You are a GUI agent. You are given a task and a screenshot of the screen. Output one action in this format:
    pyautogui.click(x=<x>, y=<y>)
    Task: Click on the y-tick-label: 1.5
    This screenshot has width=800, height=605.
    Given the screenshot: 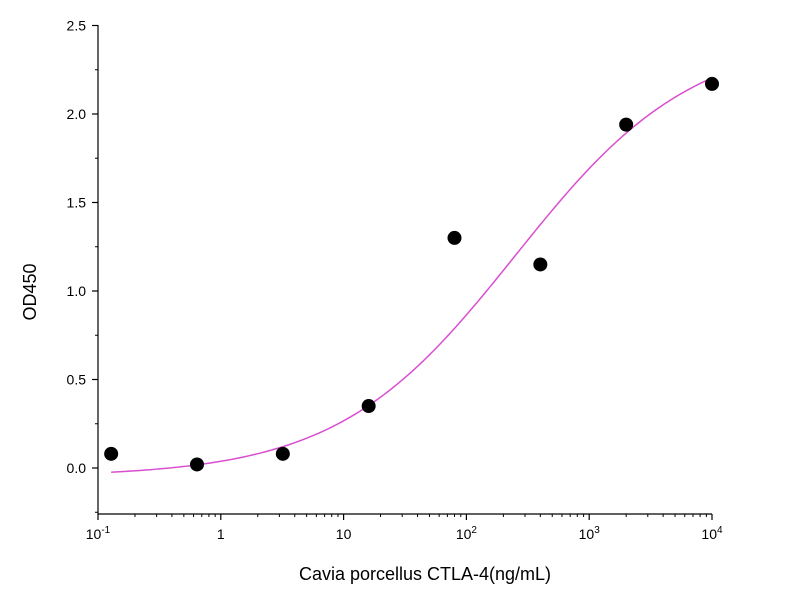 What is the action you would take?
    pyautogui.click(x=77, y=203)
    